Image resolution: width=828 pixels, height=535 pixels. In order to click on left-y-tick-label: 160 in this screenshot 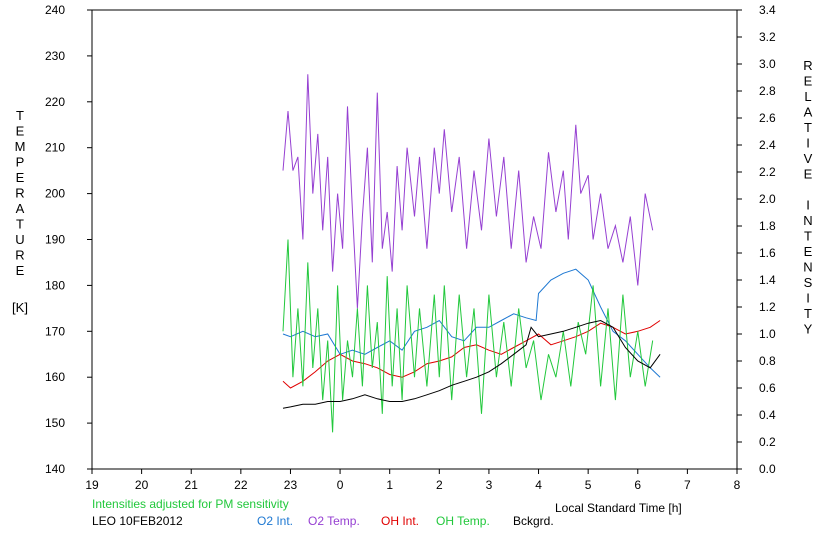, I will do `click(55, 377)`.